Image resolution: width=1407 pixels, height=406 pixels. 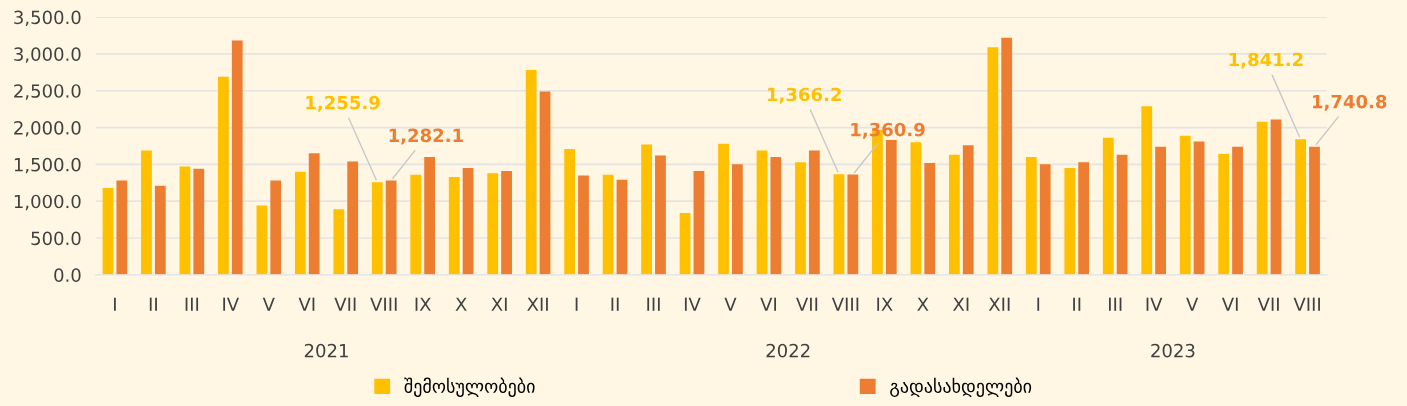 I want to click on legend-label: შემოსულობები, so click(x=469, y=387).